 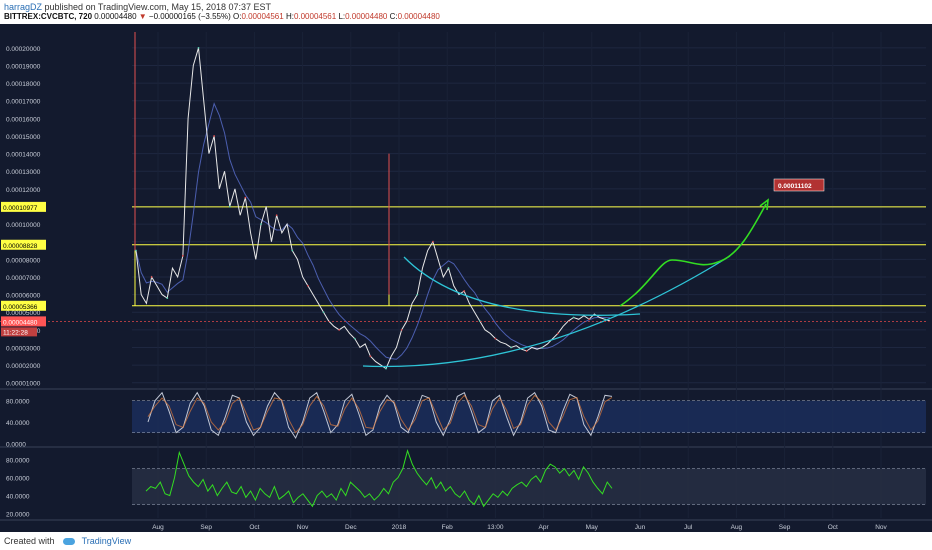 I want to click on y-tick-label: 0.00018000, so click(x=23, y=84).